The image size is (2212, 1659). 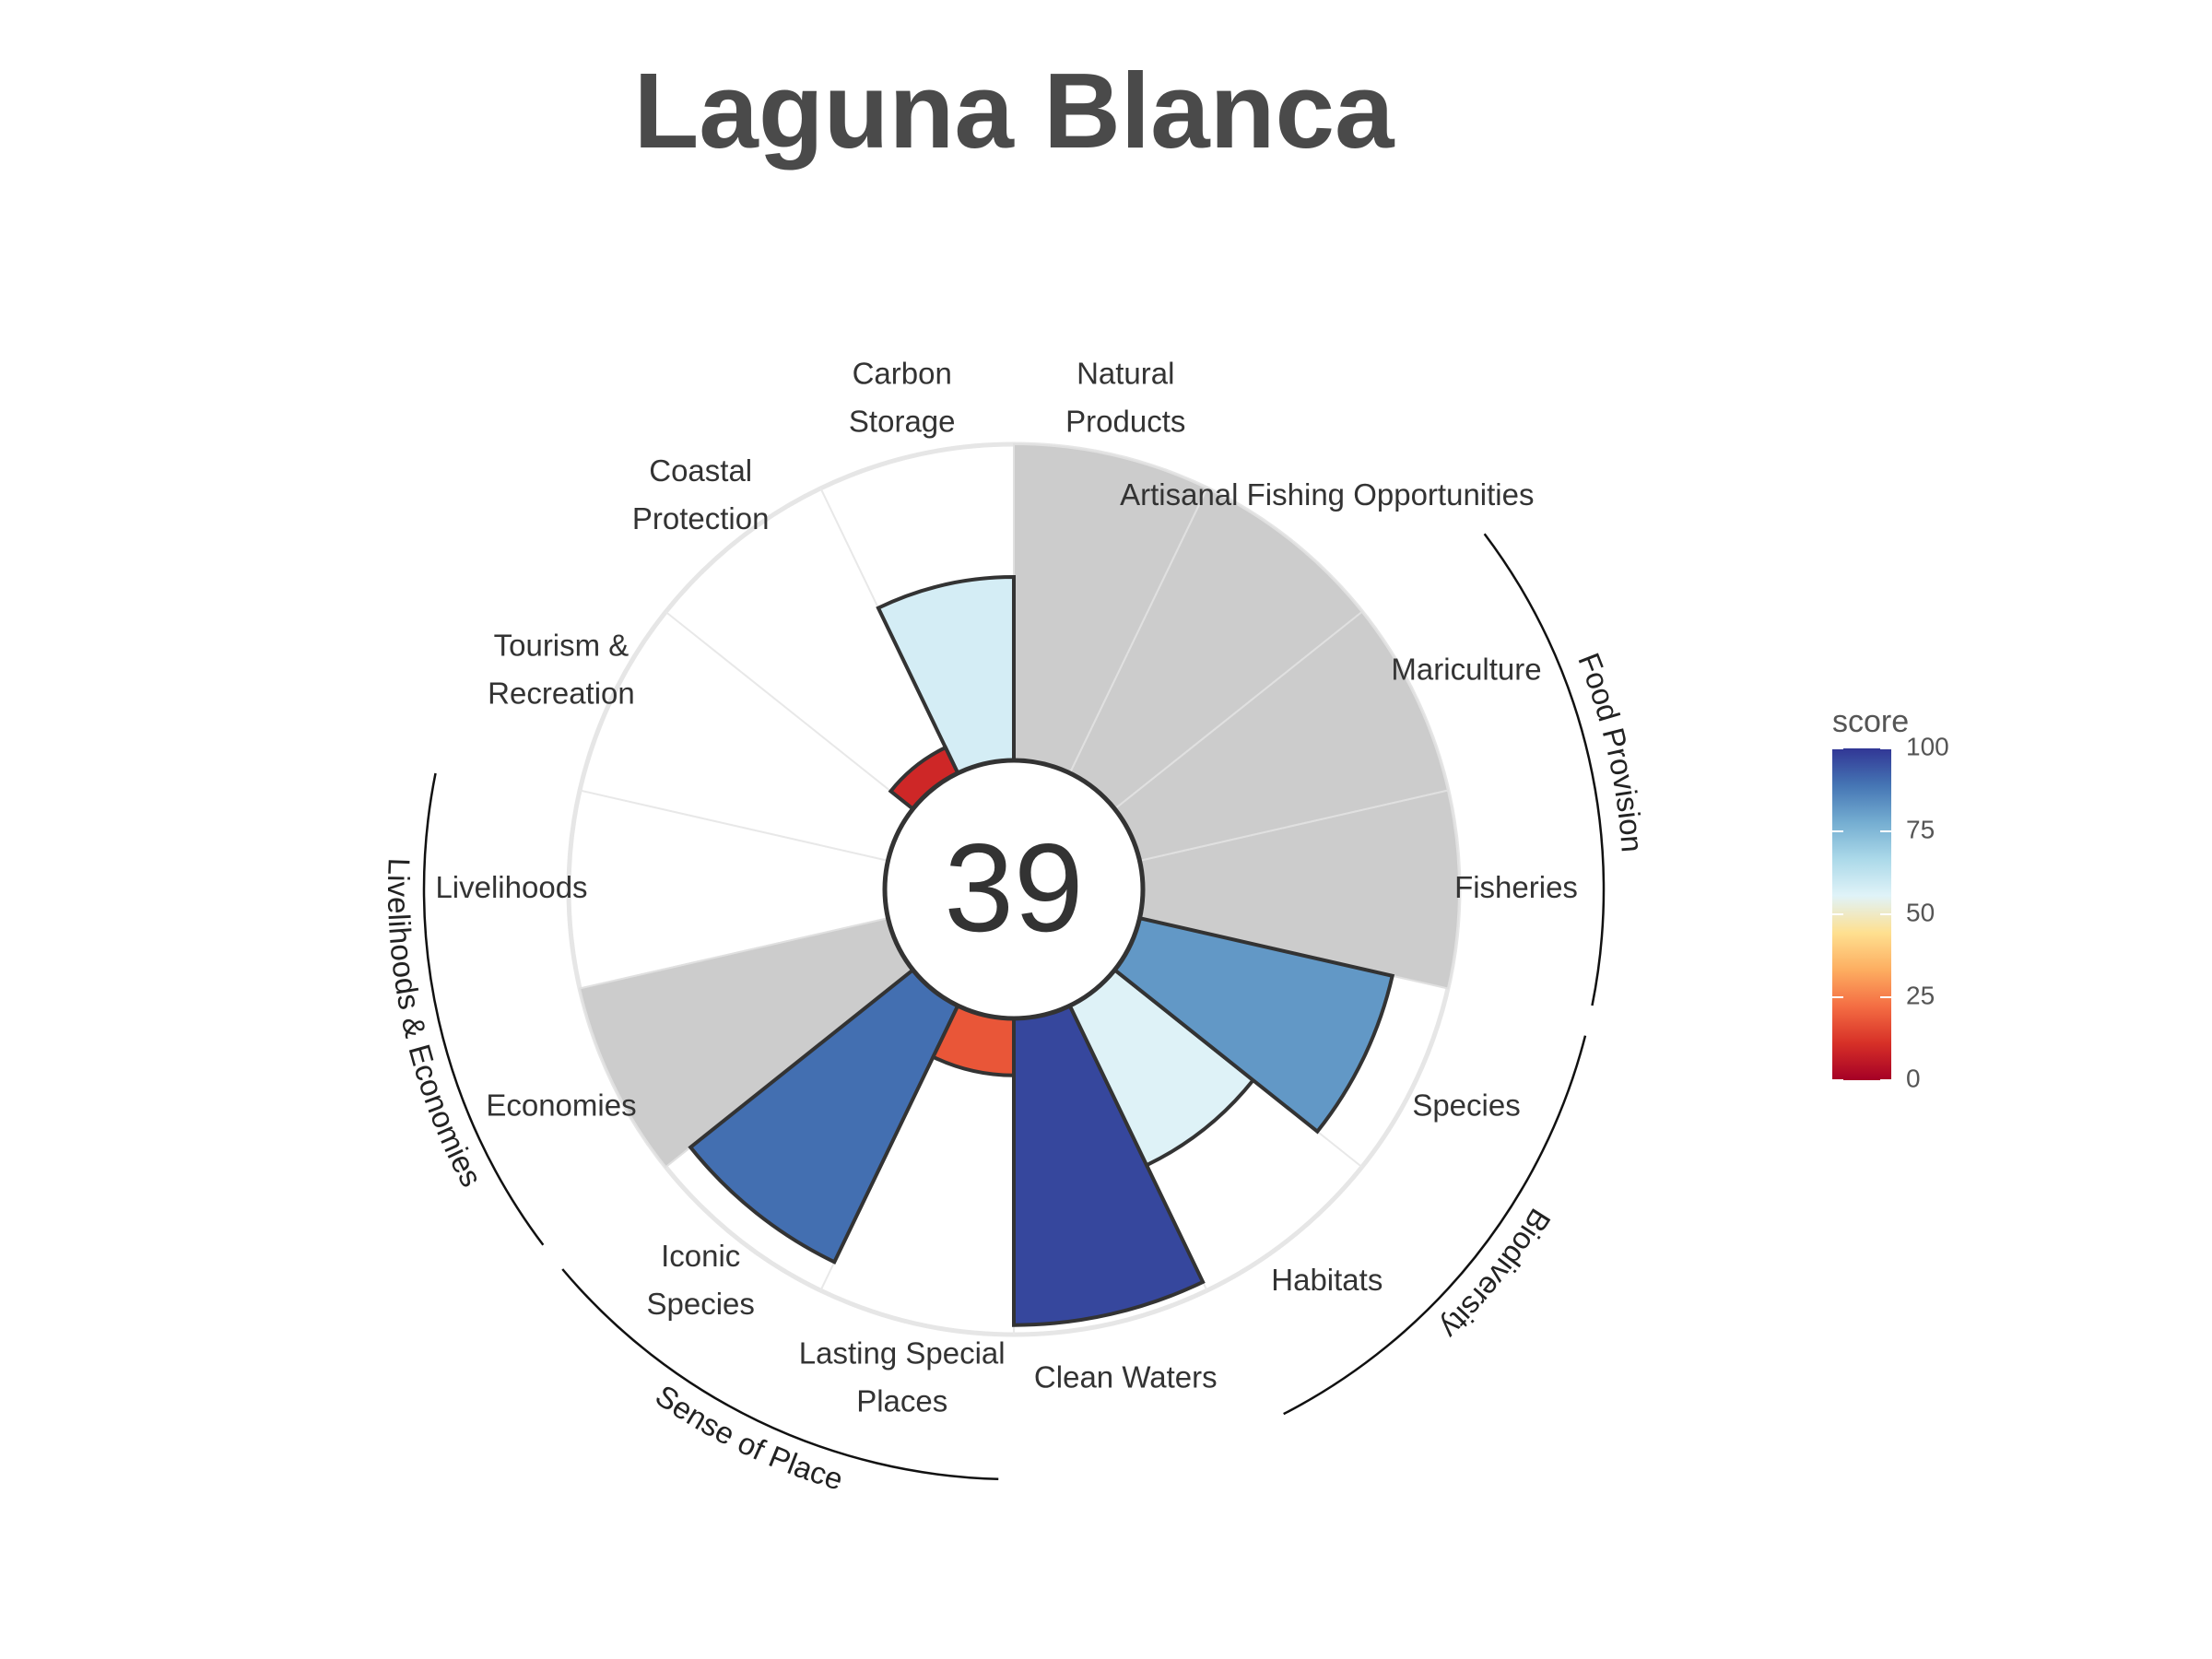 What do you see at coordinates (561, 1105) in the screenshot?
I see `category-label-economies: Economies` at bounding box center [561, 1105].